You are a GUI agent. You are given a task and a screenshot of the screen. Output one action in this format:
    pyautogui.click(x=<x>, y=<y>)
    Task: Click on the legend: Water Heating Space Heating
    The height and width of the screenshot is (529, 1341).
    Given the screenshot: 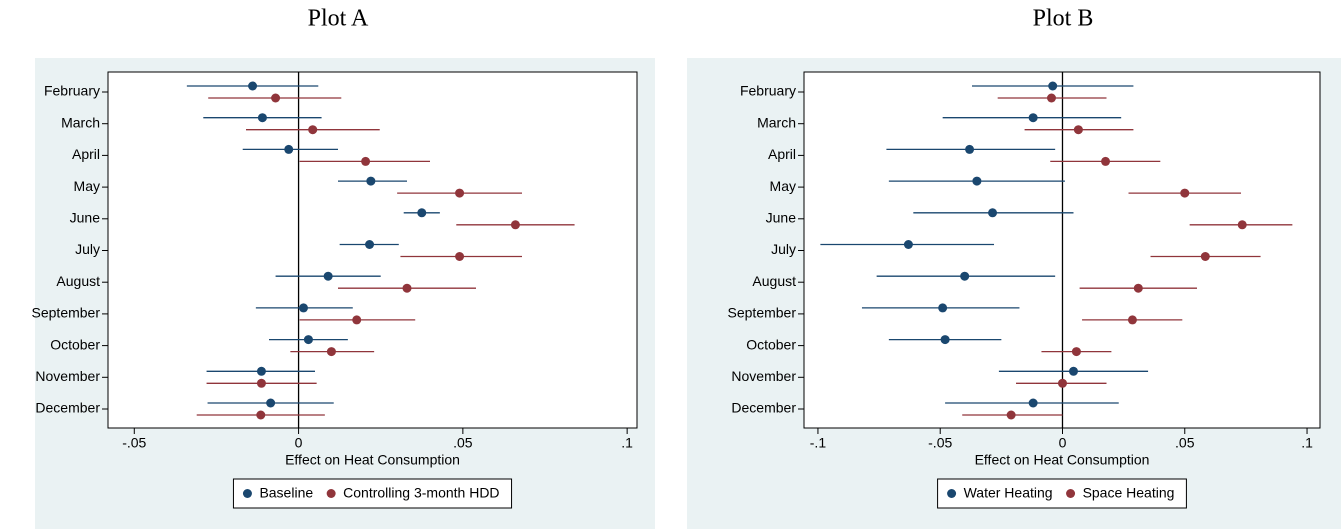 What is the action you would take?
    pyautogui.click(x=1062, y=493)
    